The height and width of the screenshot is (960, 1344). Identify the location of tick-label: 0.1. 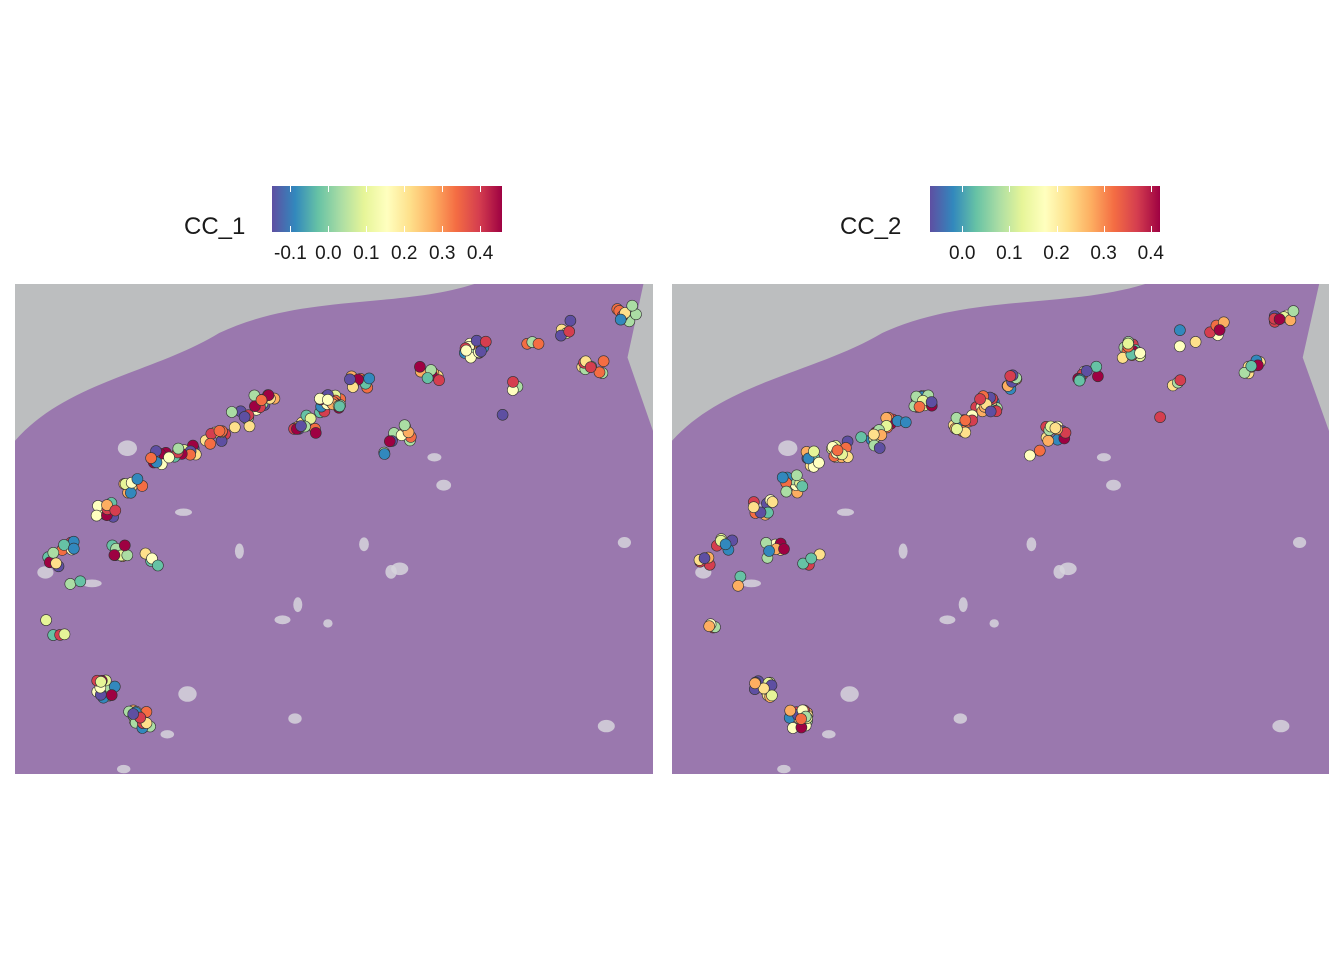
(366, 253).